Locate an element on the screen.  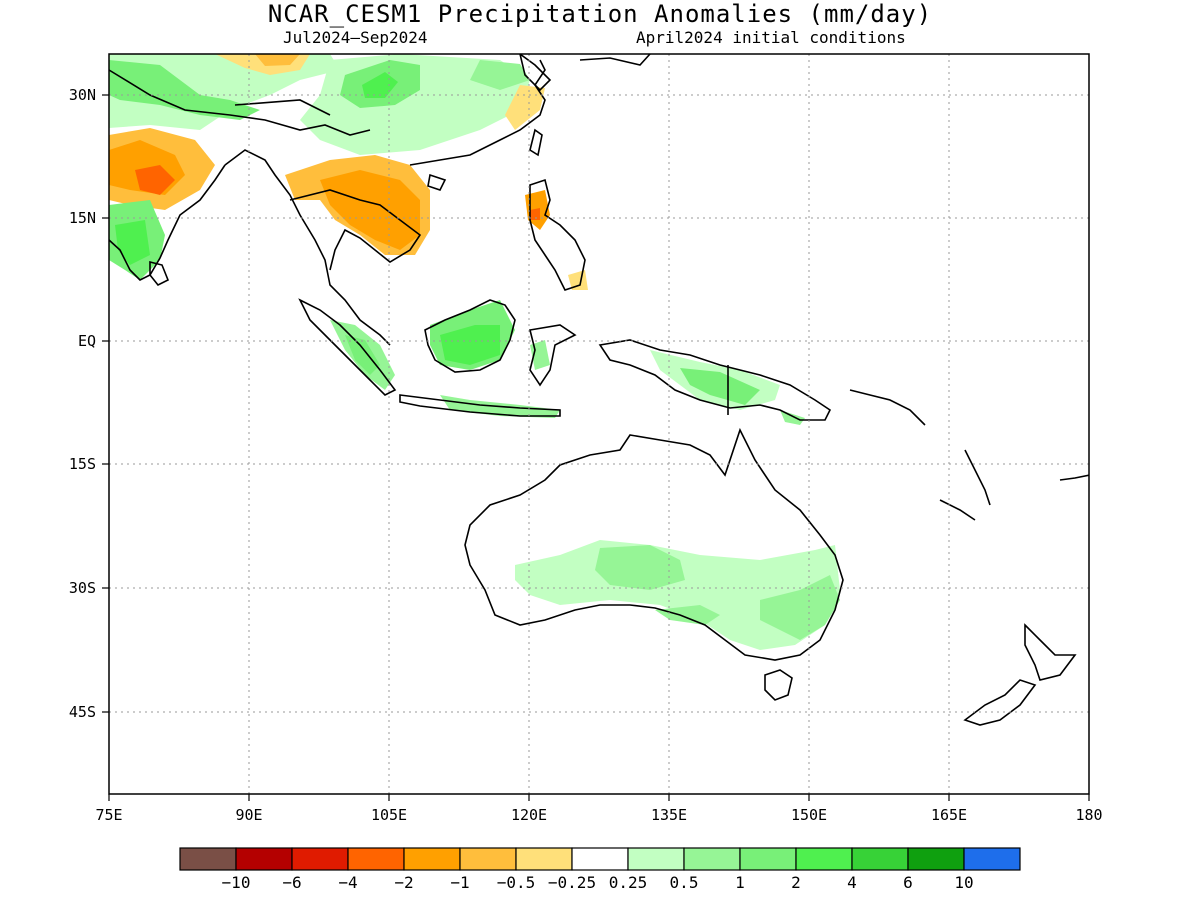
y-tick-label: 15S is located at coordinates (82, 464).